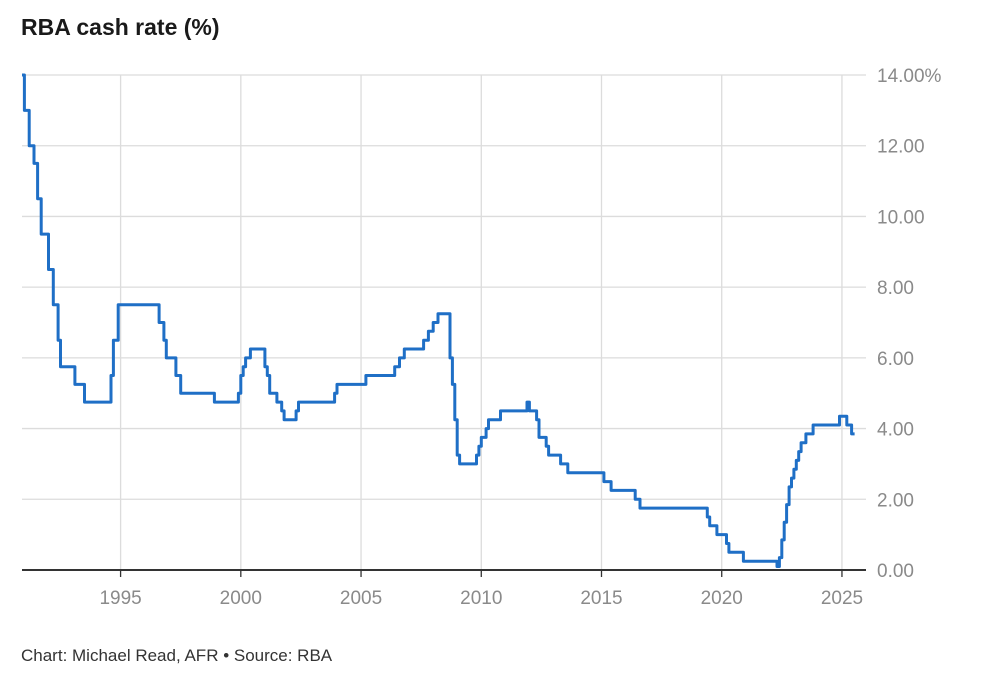  What do you see at coordinates (361, 598) in the screenshot?
I see `x-tick-label: 2005` at bounding box center [361, 598].